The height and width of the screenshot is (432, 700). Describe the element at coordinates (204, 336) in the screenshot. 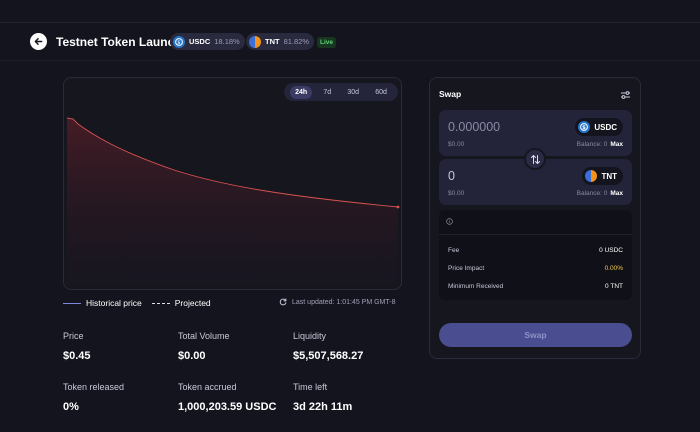

I see `stat-volume-label: Total Volume` at that location.